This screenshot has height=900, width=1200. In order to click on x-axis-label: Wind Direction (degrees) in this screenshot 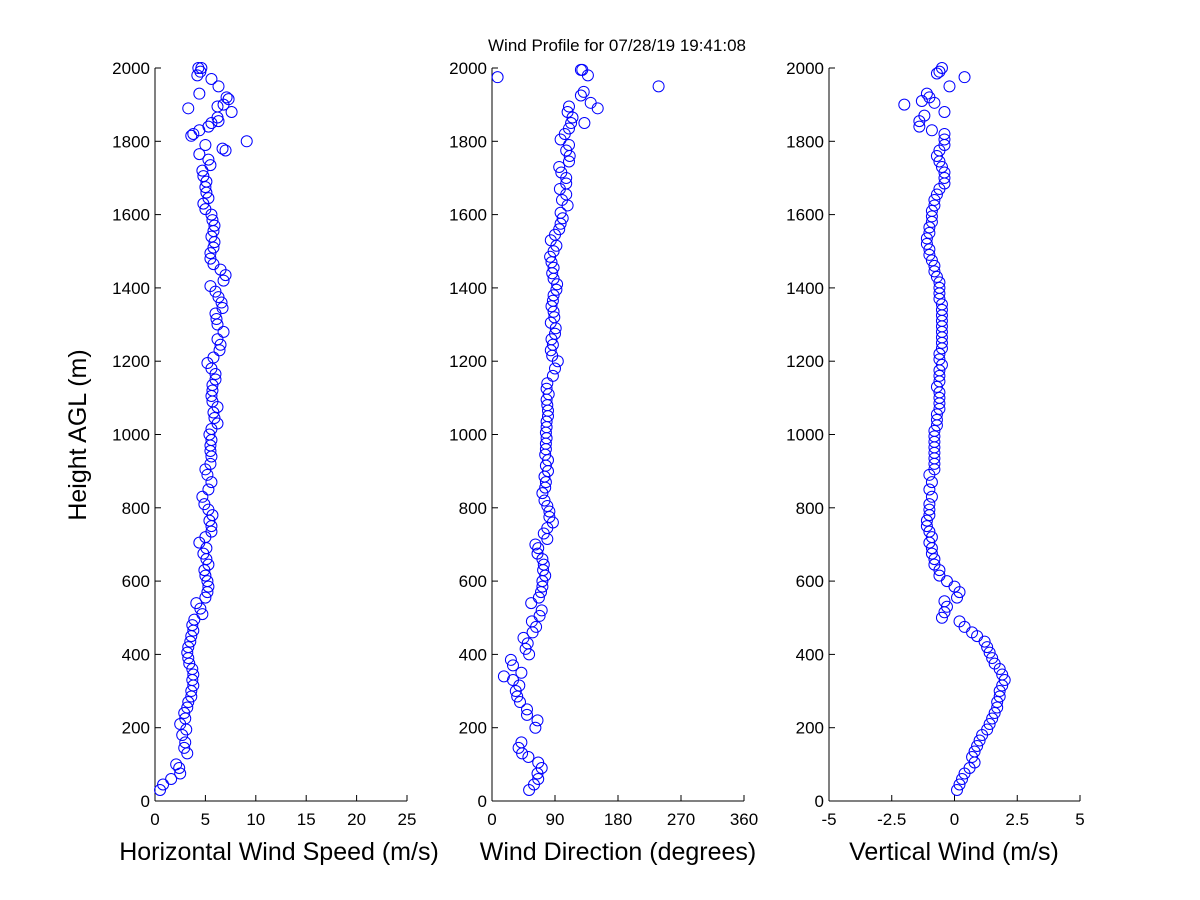, I will do `click(618, 852)`.